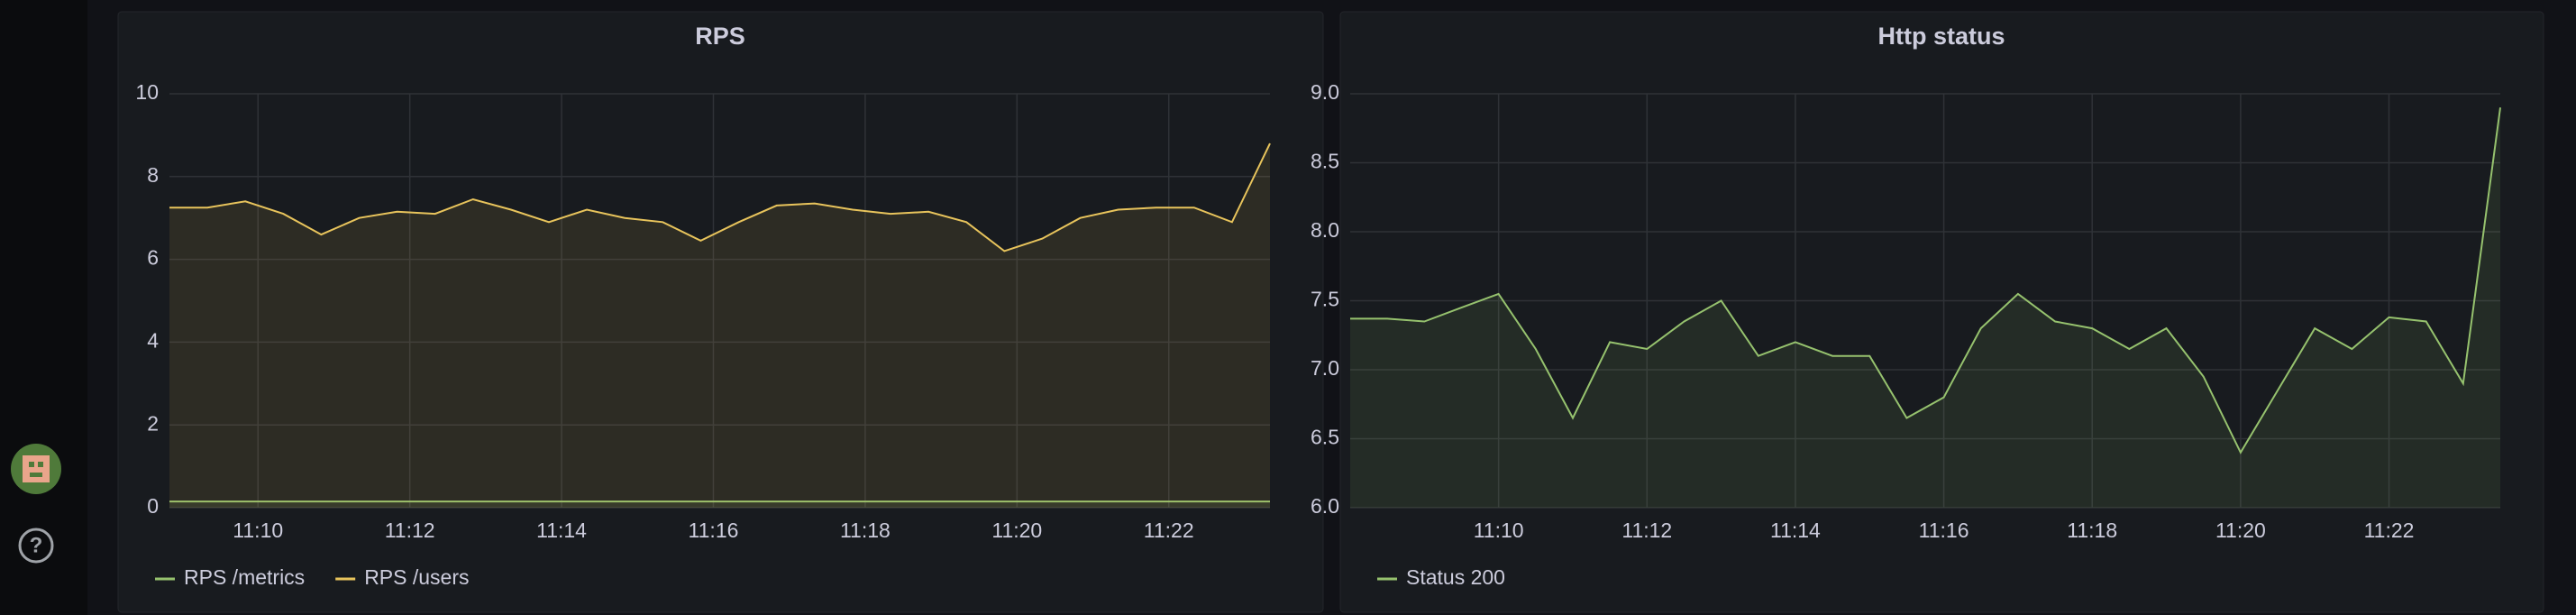 This screenshot has height=615, width=2576. Describe the element at coordinates (153, 423) in the screenshot. I see `y-tick-label: 2` at that location.